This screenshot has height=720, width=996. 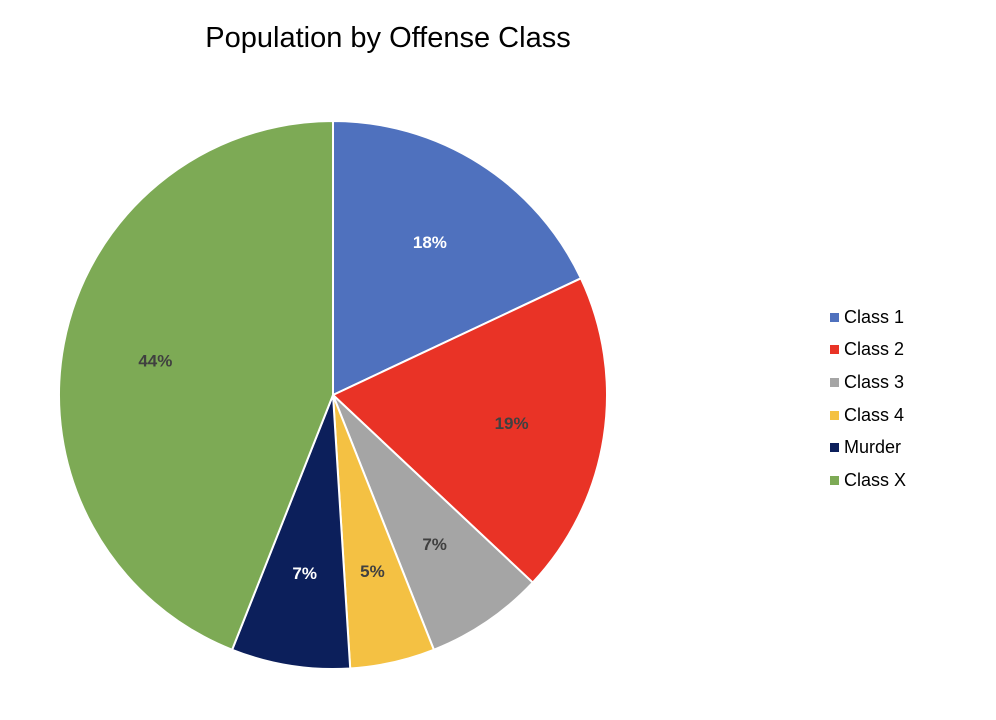 What do you see at coordinates (874, 316) in the screenshot?
I see `legend-label-class-1: Class 1` at bounding box center [874, 316].